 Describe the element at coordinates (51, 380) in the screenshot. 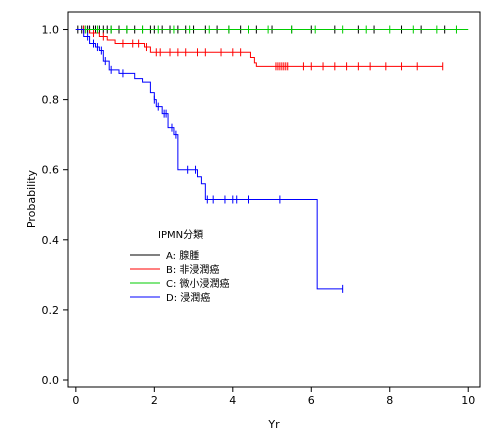

I see `y-tick-label: 0.0` at that location.